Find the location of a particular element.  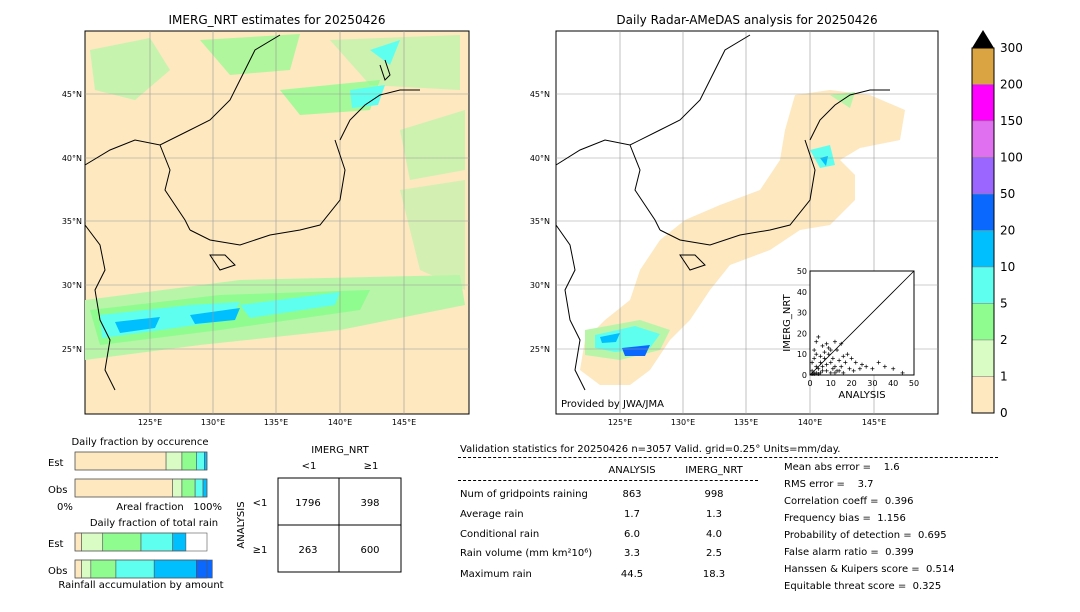

stats-imerg-value: 1.3 is located at coordinates (714, 514).